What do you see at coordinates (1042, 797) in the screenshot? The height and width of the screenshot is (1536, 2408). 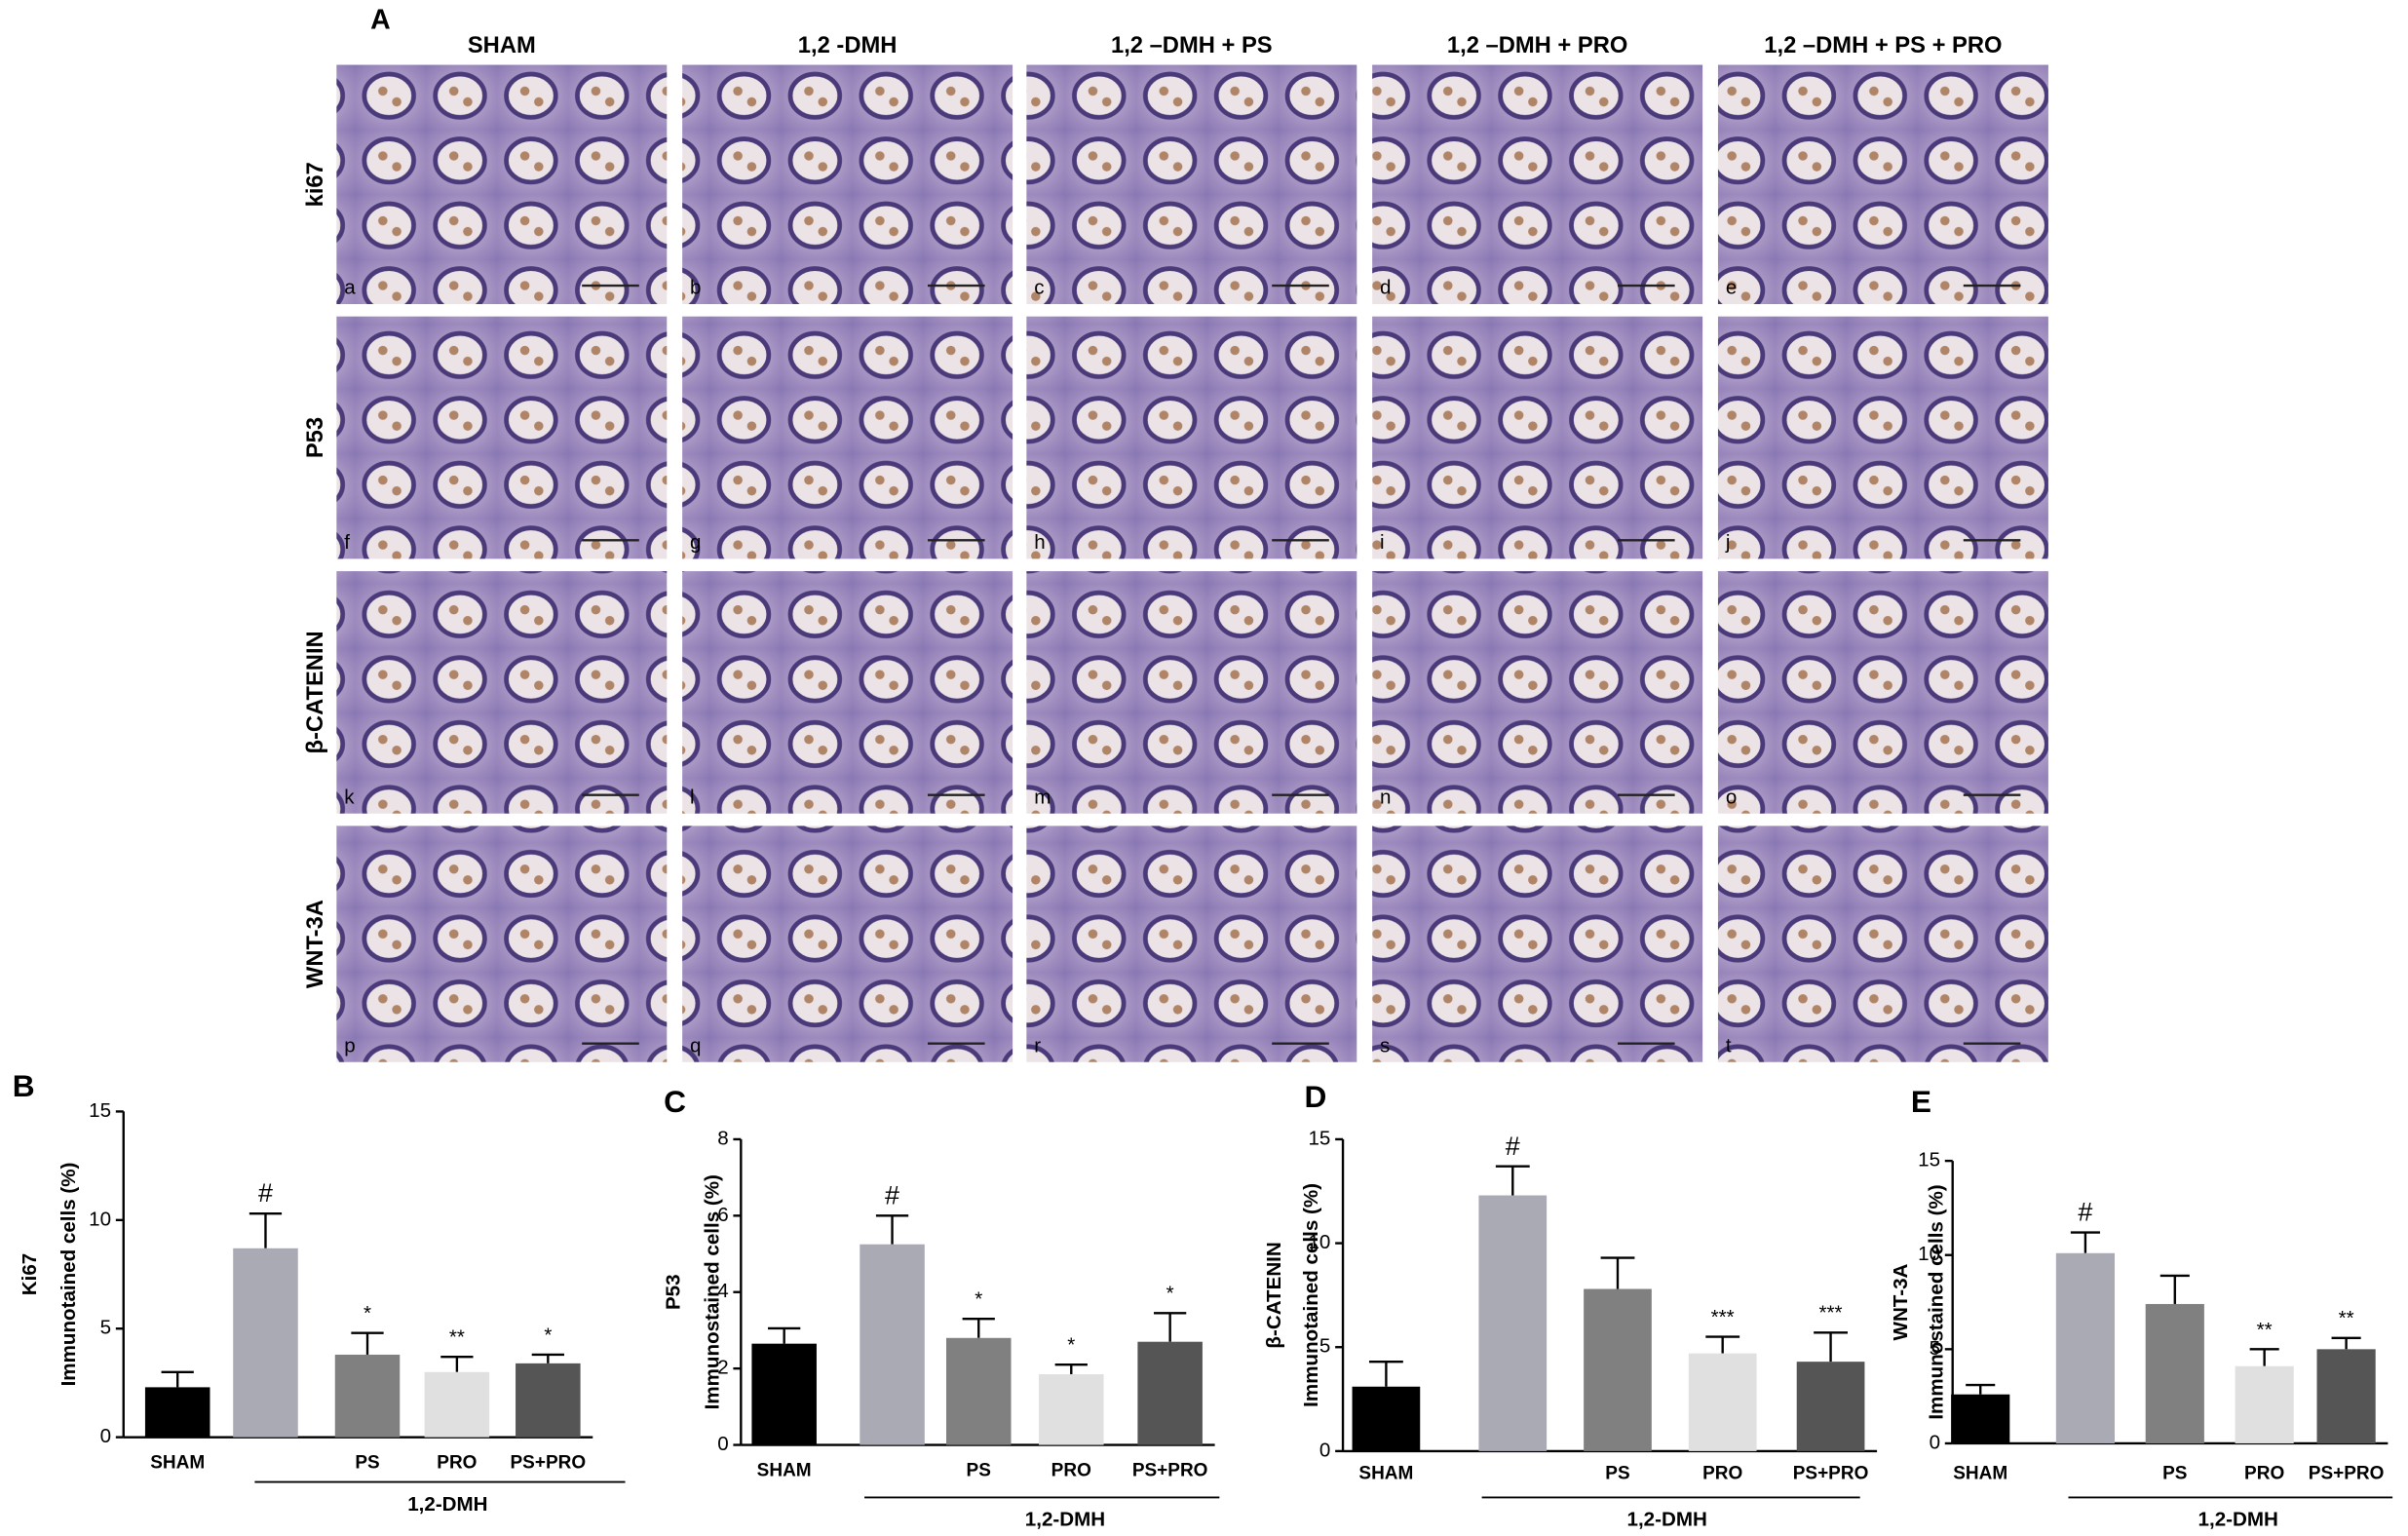 I see `micrograph-letter: m` at bounding box center [1042, 797].